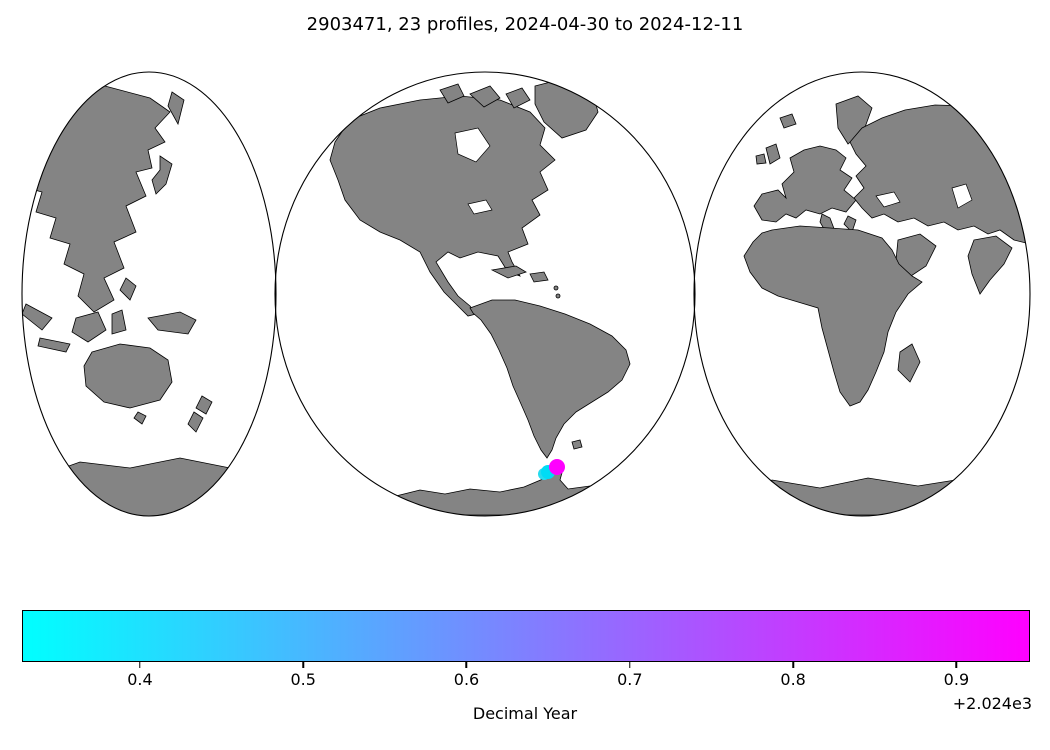  Describe the element at coordinates (888, 199) in the screenshot. I see `black-sea` at that location.